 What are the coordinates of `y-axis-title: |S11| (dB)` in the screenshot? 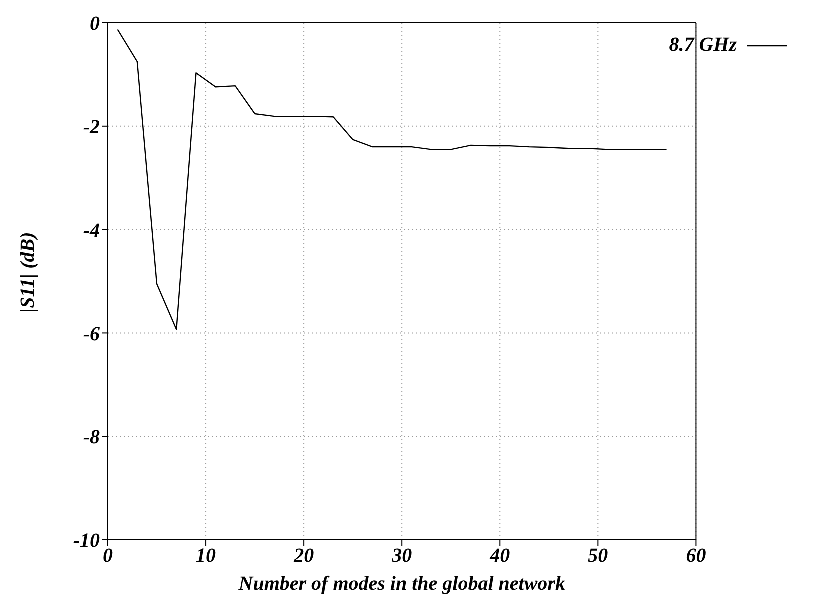 It's located at (28, 272).